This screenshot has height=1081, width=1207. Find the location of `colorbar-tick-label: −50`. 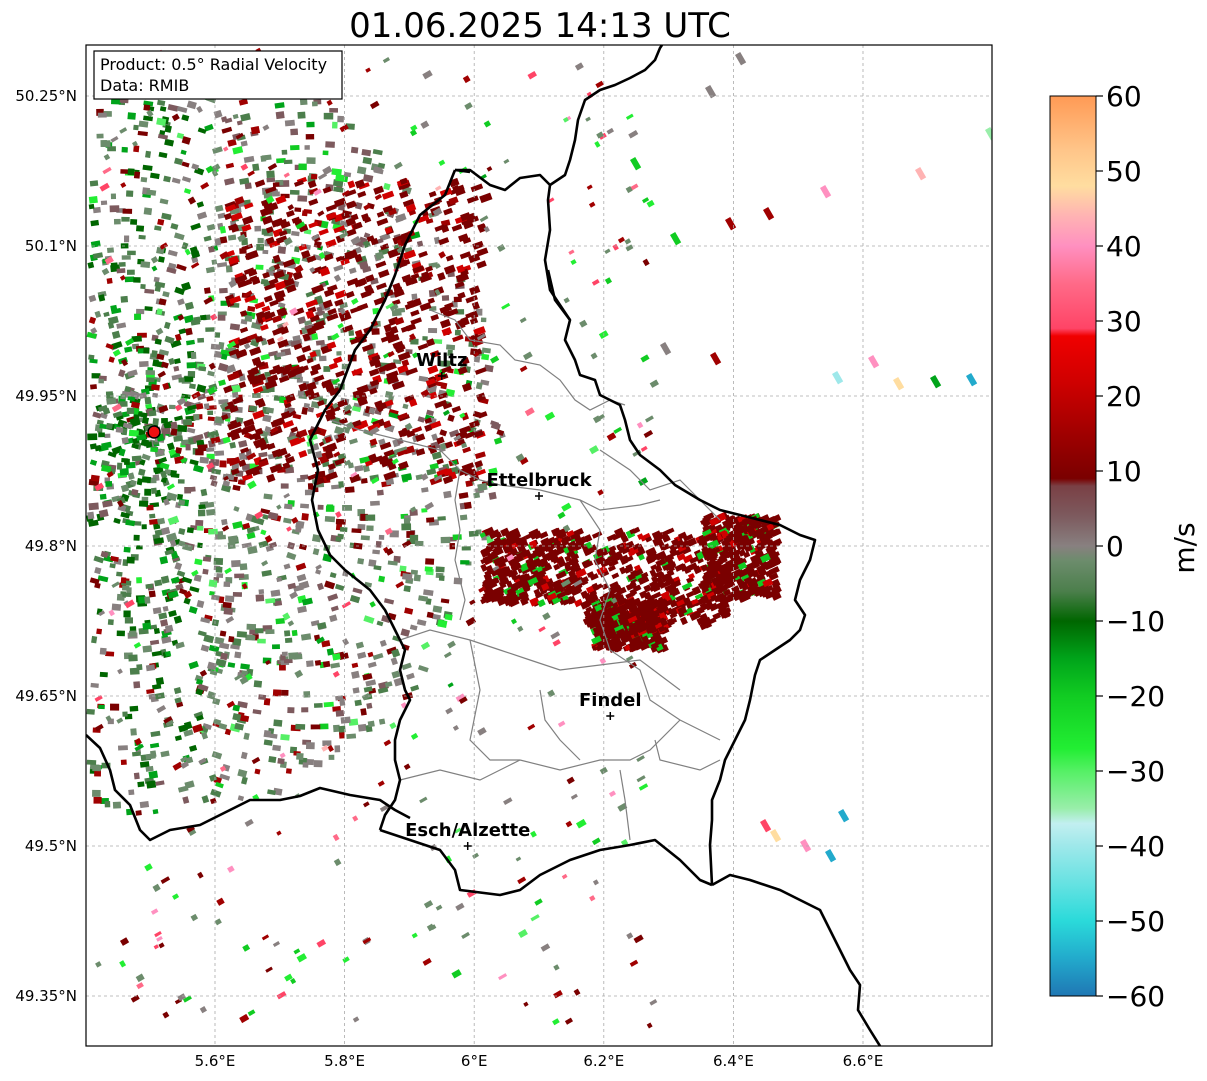

colorbar-tick-label: −50 is located at coordinates (1135, 921).